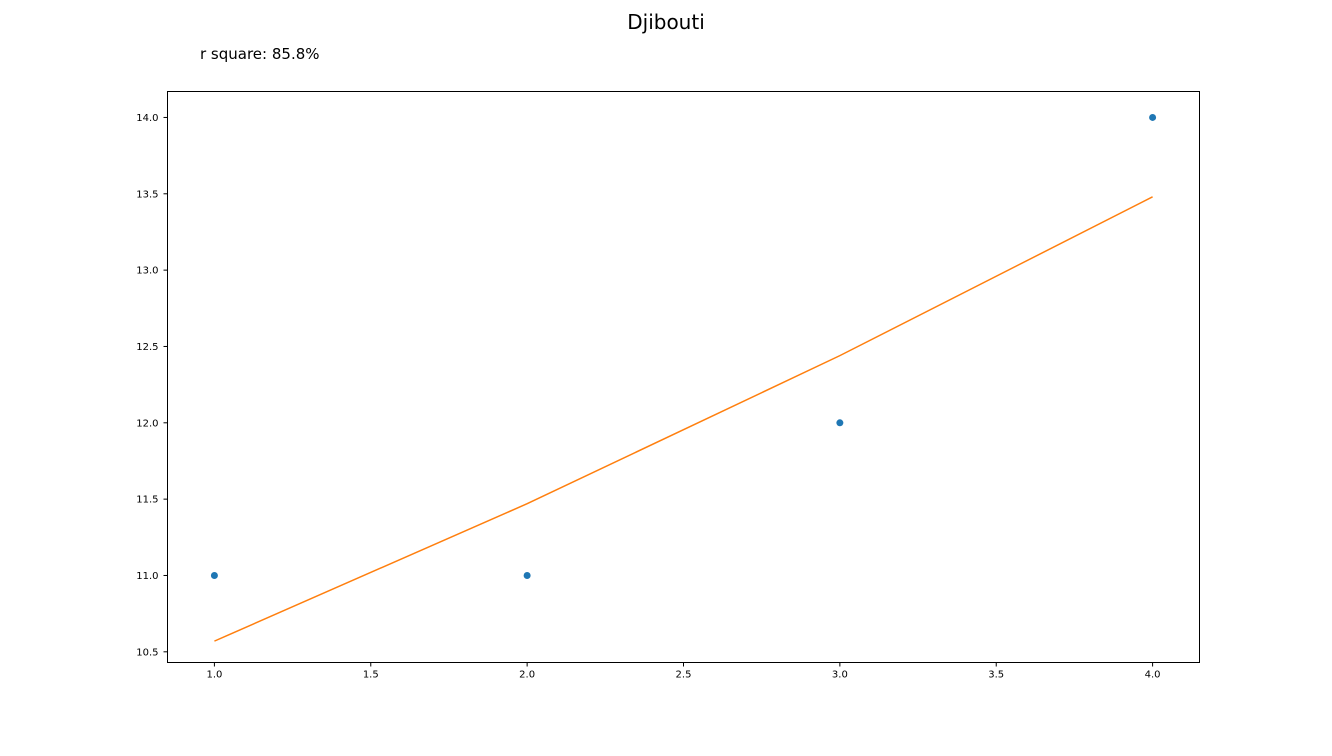  I want to click on x-tick-label: 3.0, so click(840, 675).